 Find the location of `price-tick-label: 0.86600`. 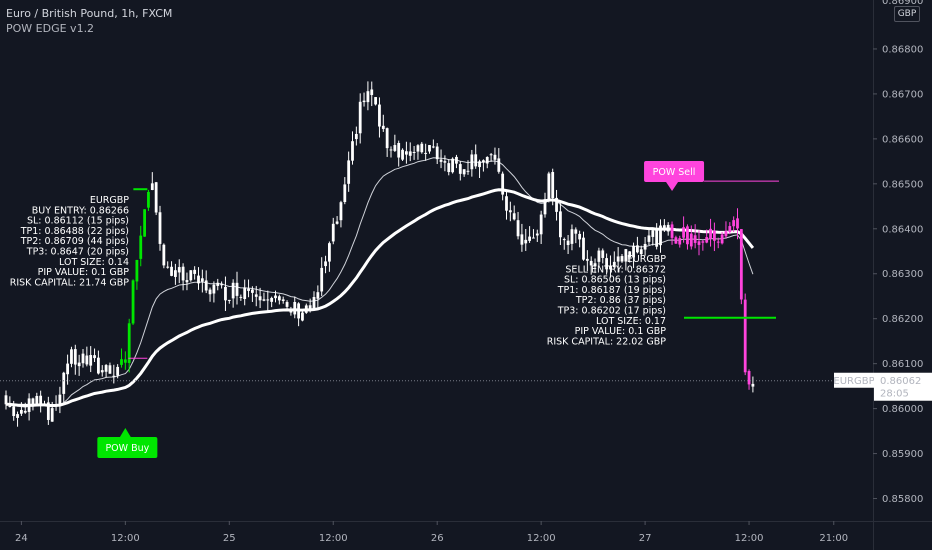

price-tick-label: 0.86600 is located at coordinates (902, 139).